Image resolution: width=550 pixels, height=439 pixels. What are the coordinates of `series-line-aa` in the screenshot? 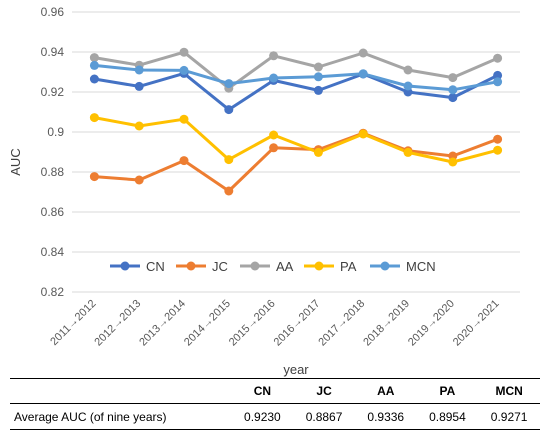 It's located at (296, 70).